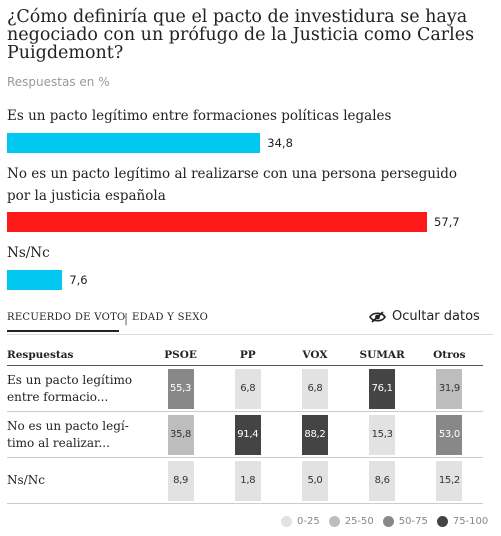  I want to click on tab-edad-y-sexo: EDAD Y SEXO, so click(170, 317).